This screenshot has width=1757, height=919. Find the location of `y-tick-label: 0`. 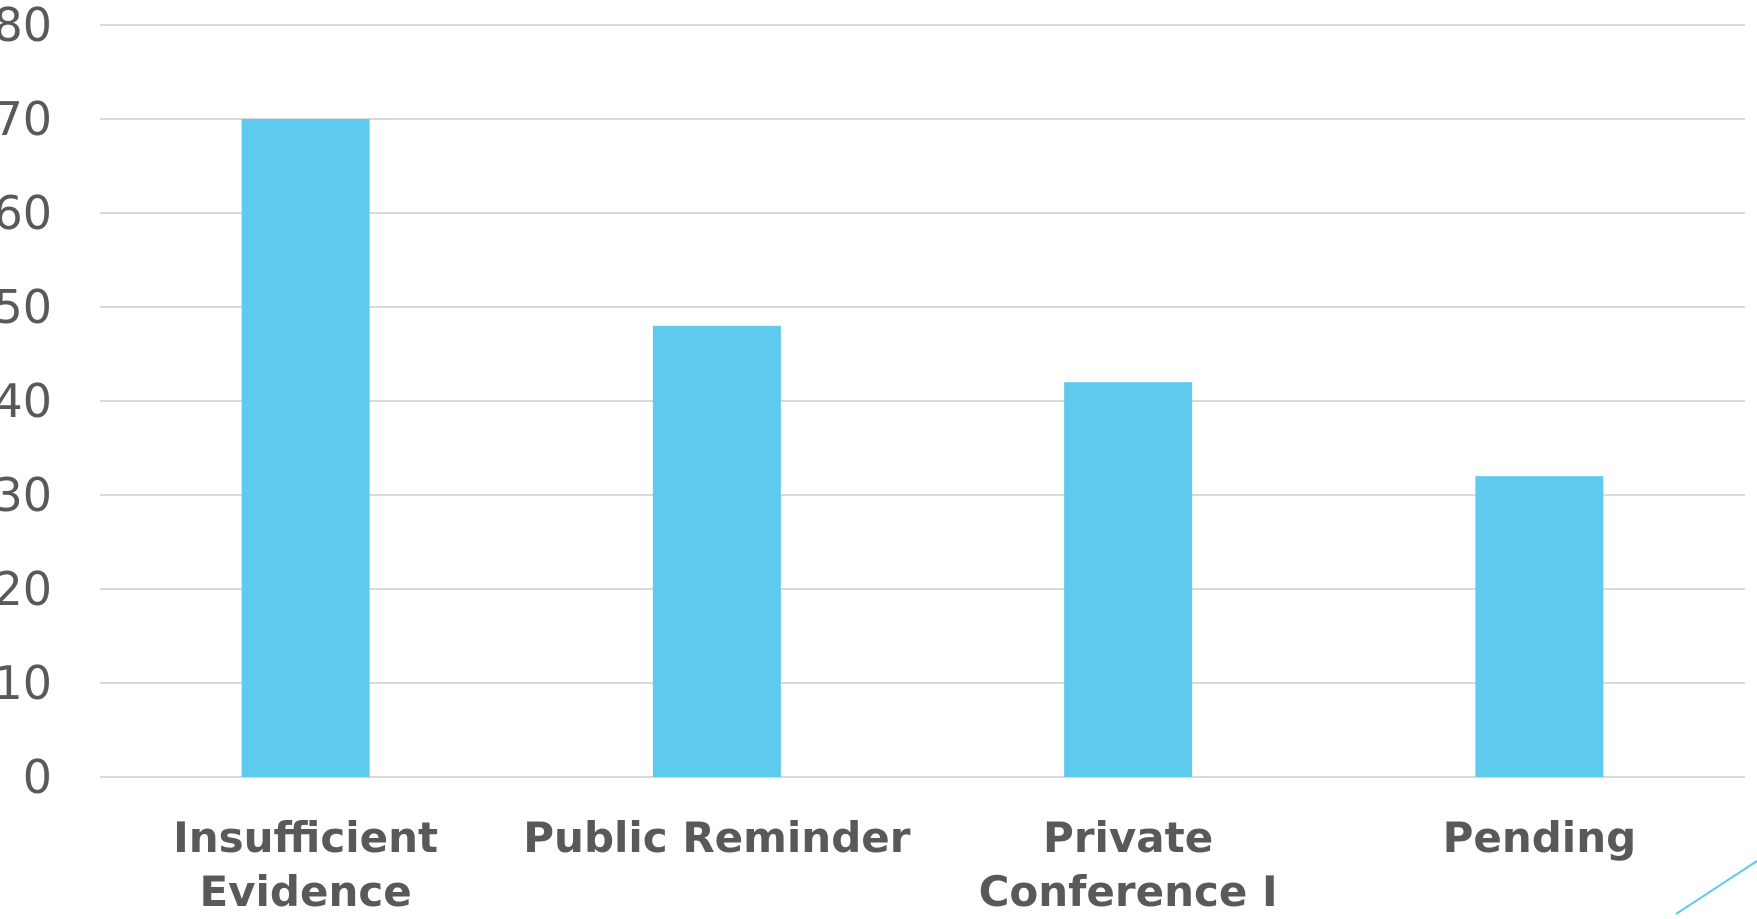

y-tick-label: 0 is located at coordinates (37, 777).